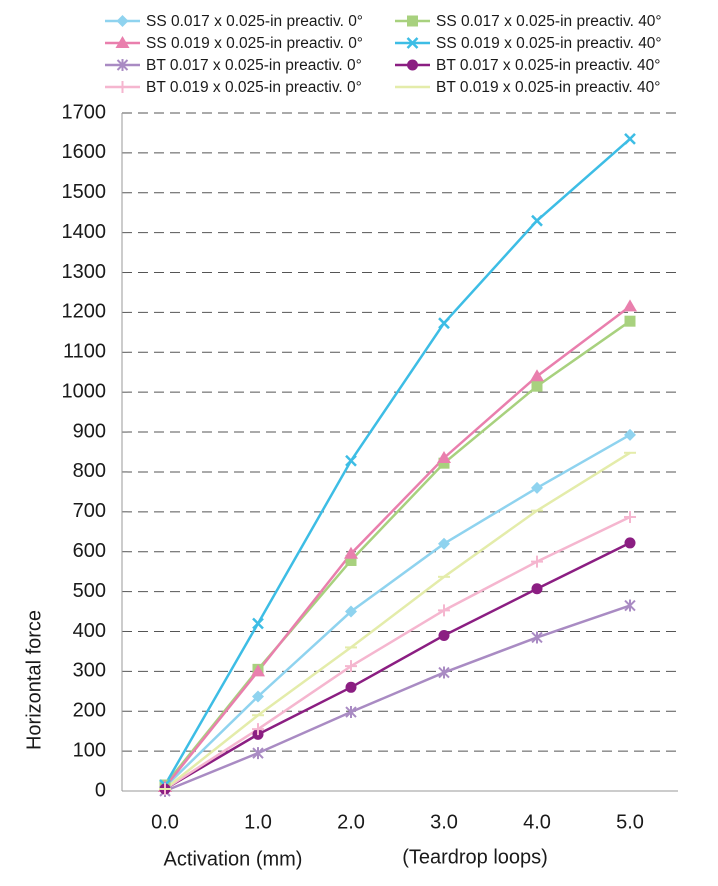 The width and height of the screenshot is (718, 886). What do you see at coordinates (89, 511) in the screenshot?
I see `y-tick-label: 700` at bounding box center [89, 511].